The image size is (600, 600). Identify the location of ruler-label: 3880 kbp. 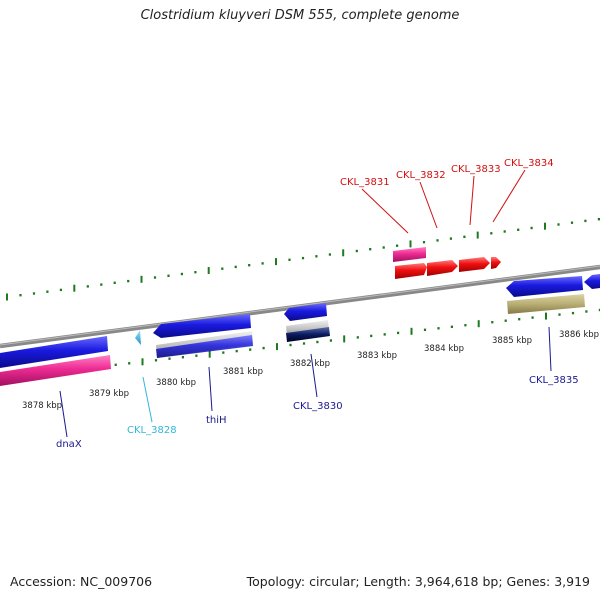
(176, 383).